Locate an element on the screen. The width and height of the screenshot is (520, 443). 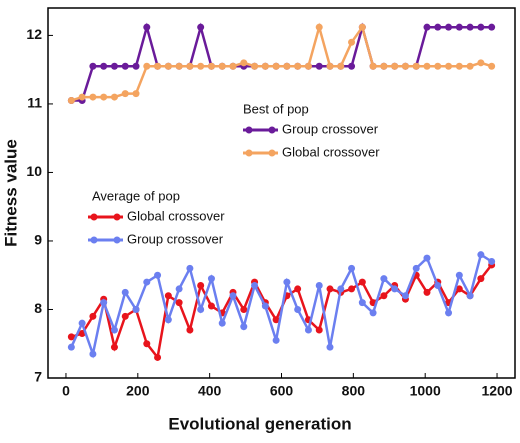
legend-title: Average of pop is located at coordinates (136, 195).